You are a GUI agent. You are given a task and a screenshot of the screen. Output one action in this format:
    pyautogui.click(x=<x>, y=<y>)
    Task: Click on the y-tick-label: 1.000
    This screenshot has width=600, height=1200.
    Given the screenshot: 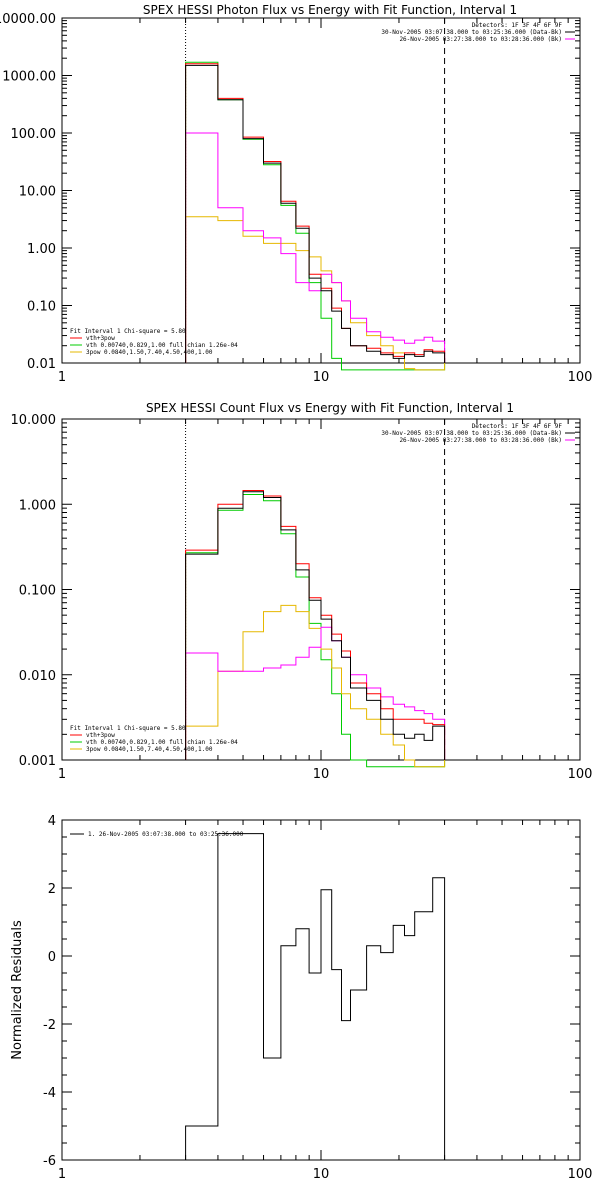 What is the action you would take?
    pyautogui.click(x=37, y=505)
    